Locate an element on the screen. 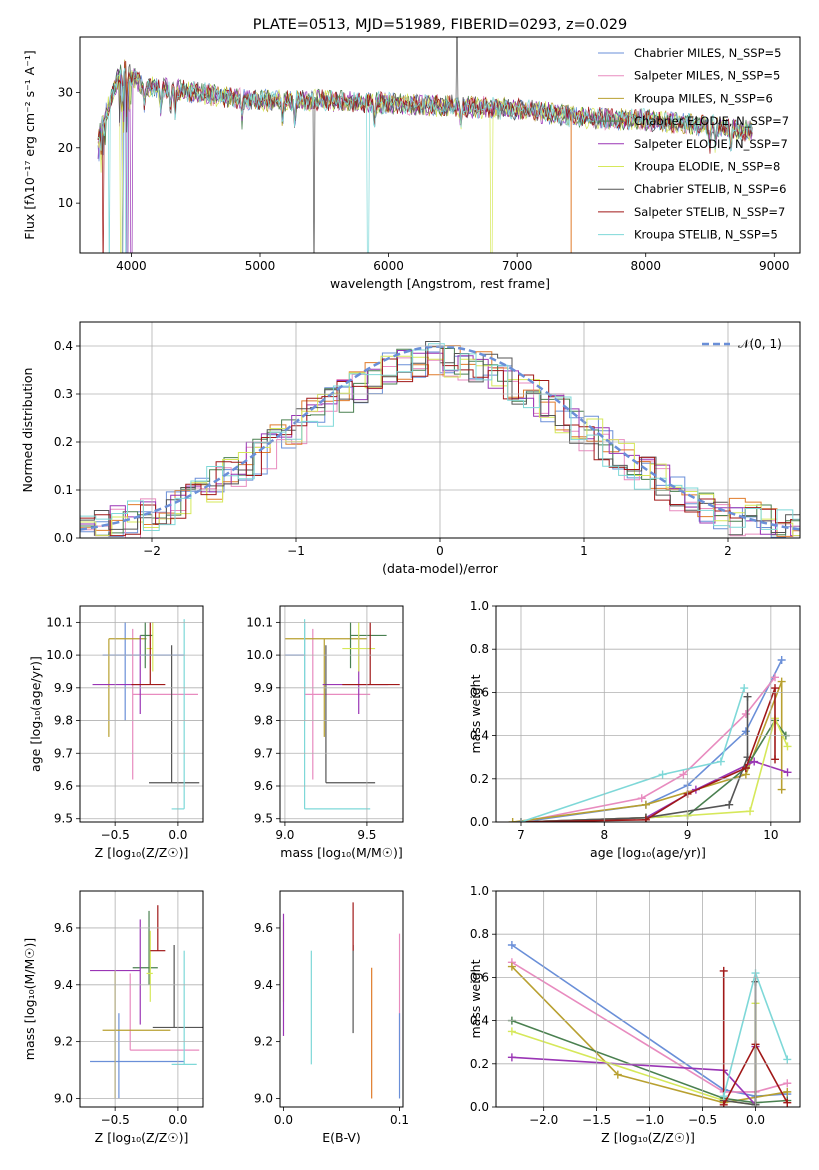 The width and height of the screenshot is (819, 1170). y-tick-label: 9.5 is located at coordinates (263, 819).